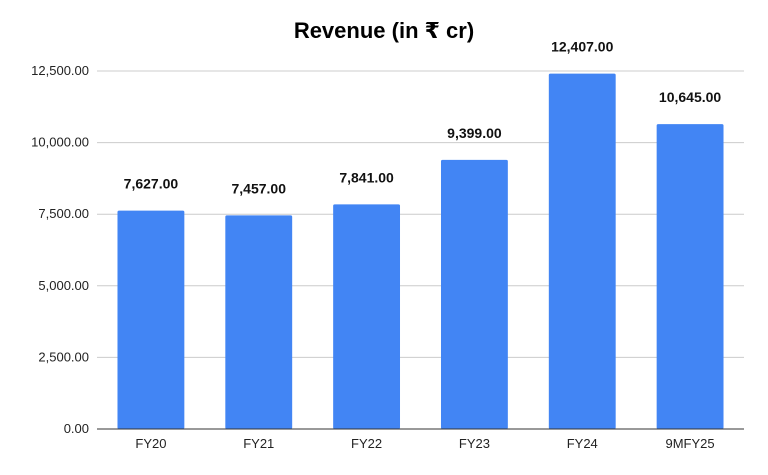 This screenshot has width=768, height=475. What do you see at coordinates (690, 97) in the screenshot?
I see `data-label: 10,645.00` at bounding box center [690, 97].